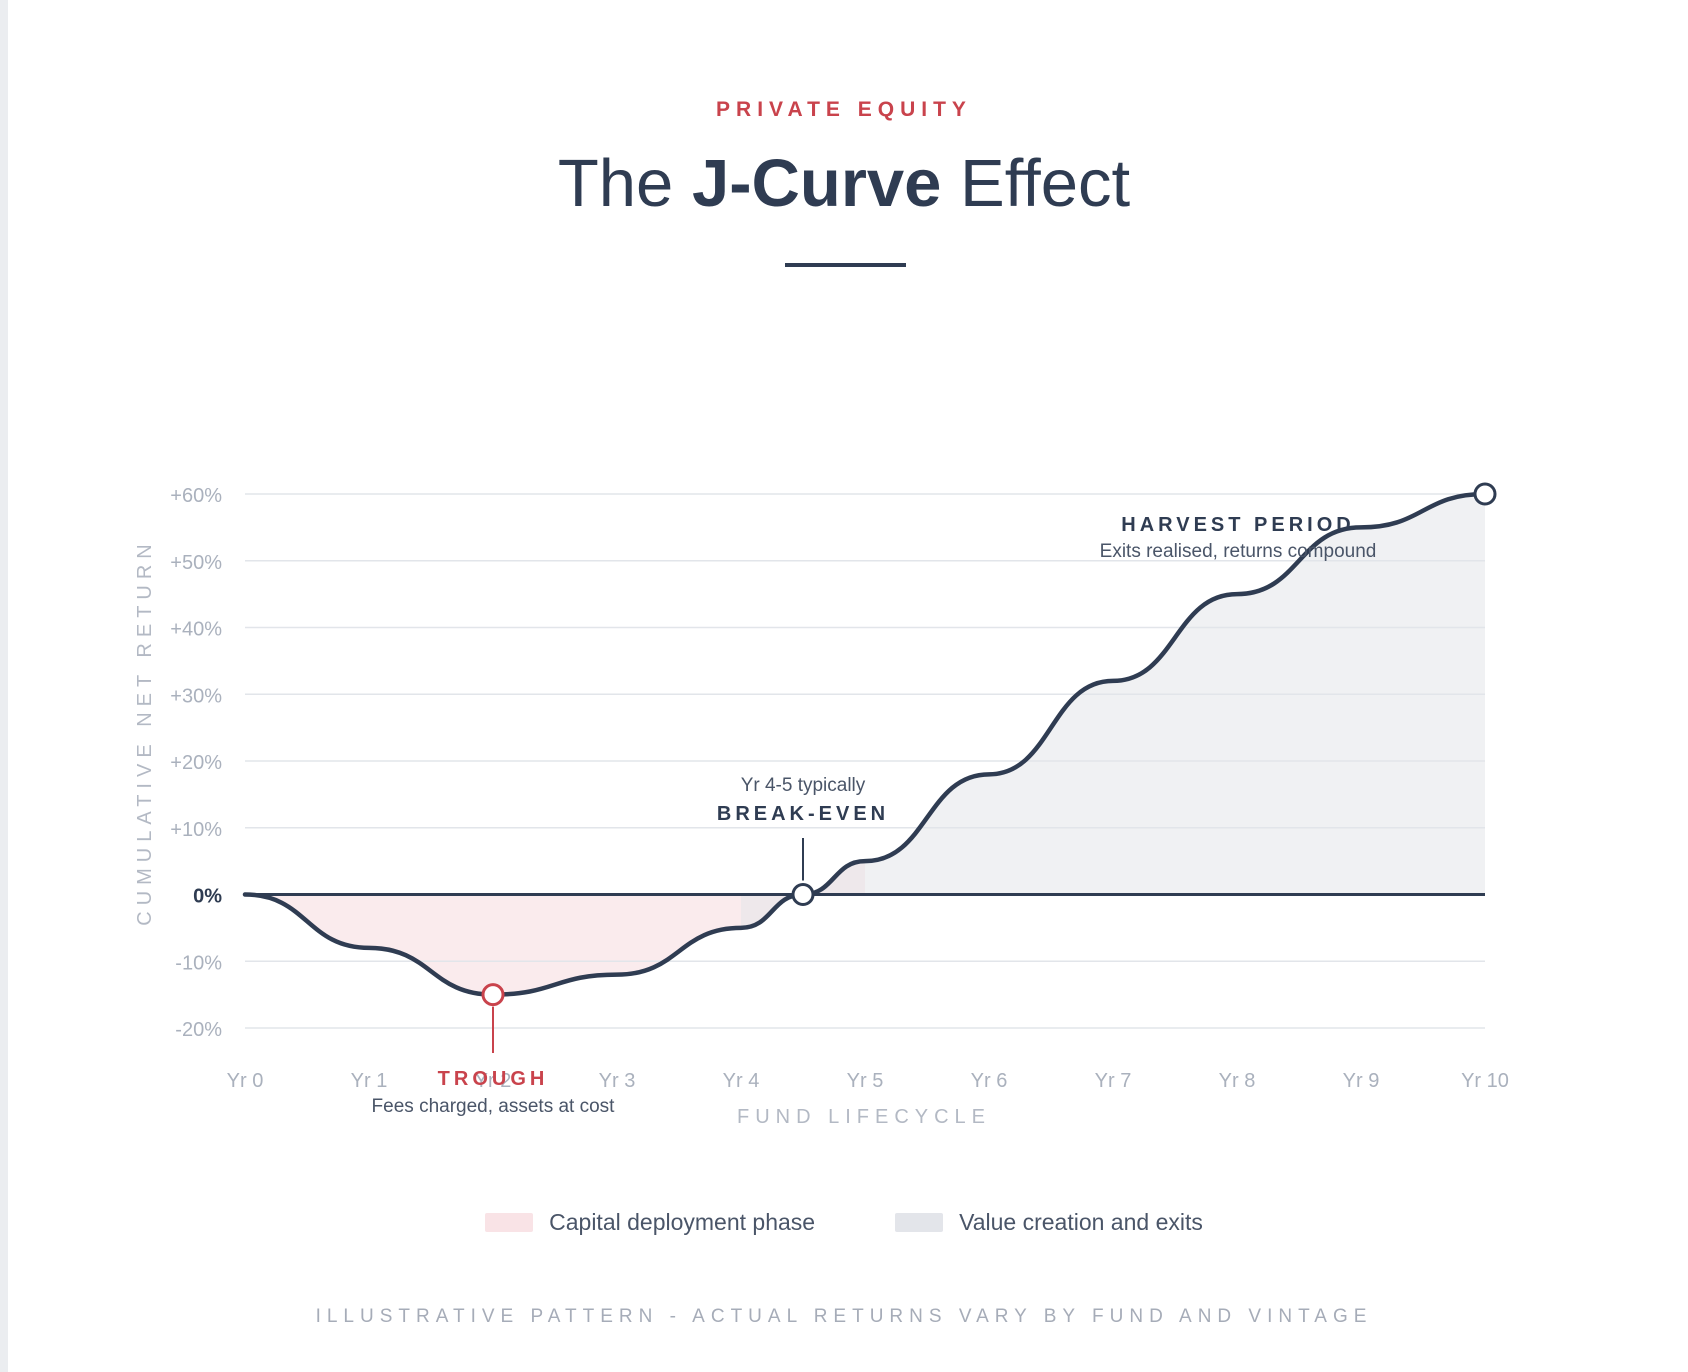 The width and height of the screenshot is (1688, 1372). Describe the element at coordinates (803, 814) in the screenshot. I see `breakeven-title: BREAK-EVEN` at that location.